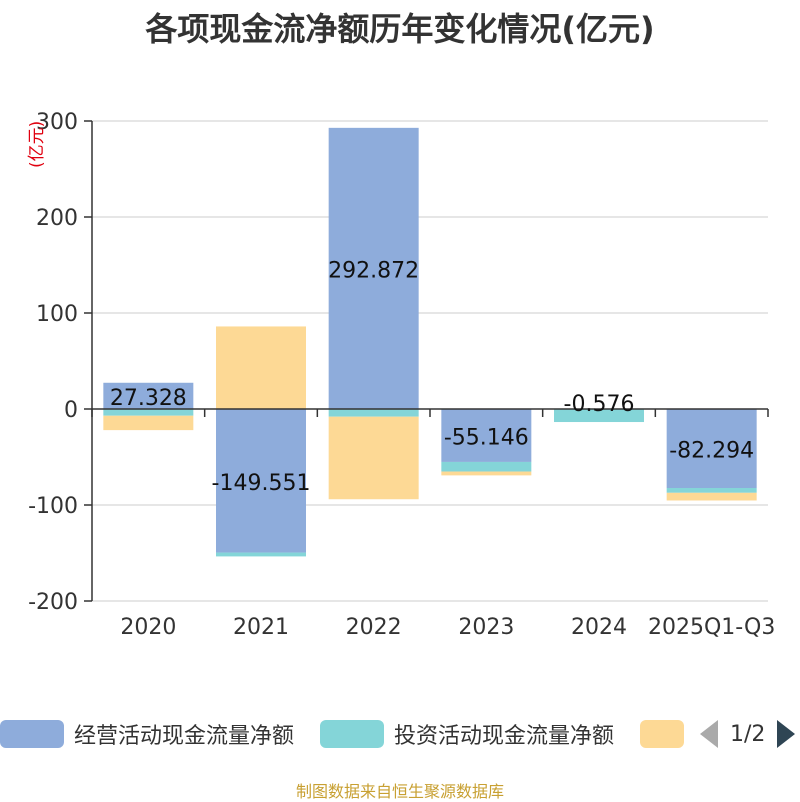 The image size is (800, 802). What do you see at coordinates (711, 451) in the screenshot?
I see `data-label: -82.294` at bounding box center [711, 451].